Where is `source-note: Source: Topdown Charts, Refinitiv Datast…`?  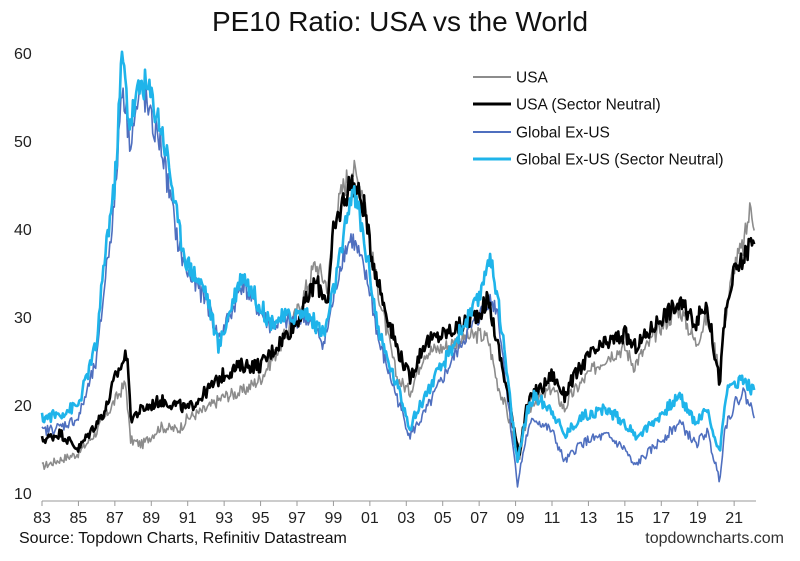 source-note: Source: Topdown Charts, Refinitiv Datast… is located at coordinates (183, 538).